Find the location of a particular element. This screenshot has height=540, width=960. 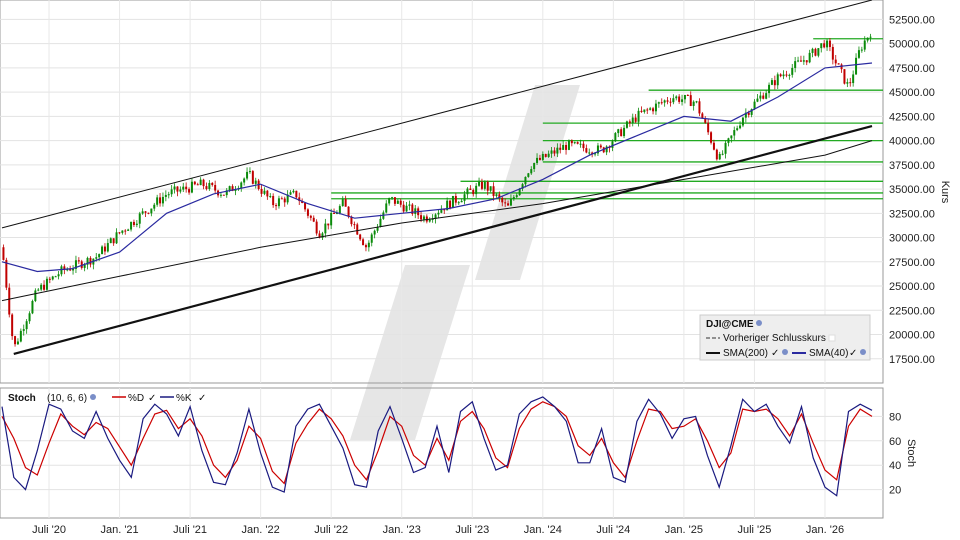

prev-close-toggle-icon is located at coordinates (832, 338).